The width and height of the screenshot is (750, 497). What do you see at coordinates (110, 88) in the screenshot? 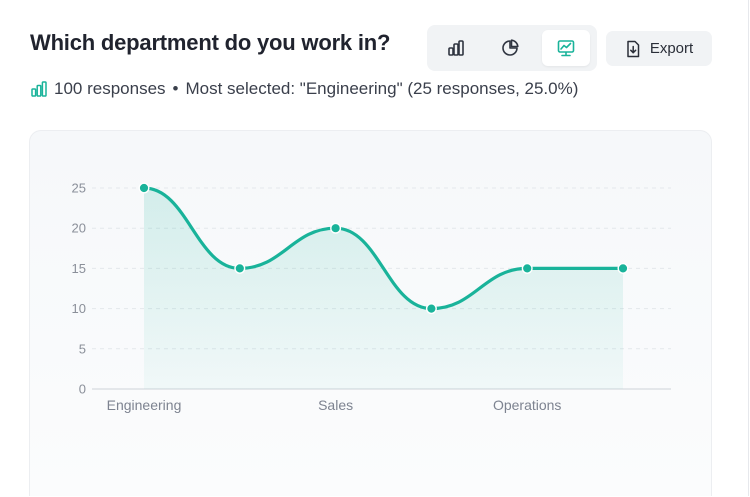
I see `response-count: 100 responses` at bounding box center [110, 88].